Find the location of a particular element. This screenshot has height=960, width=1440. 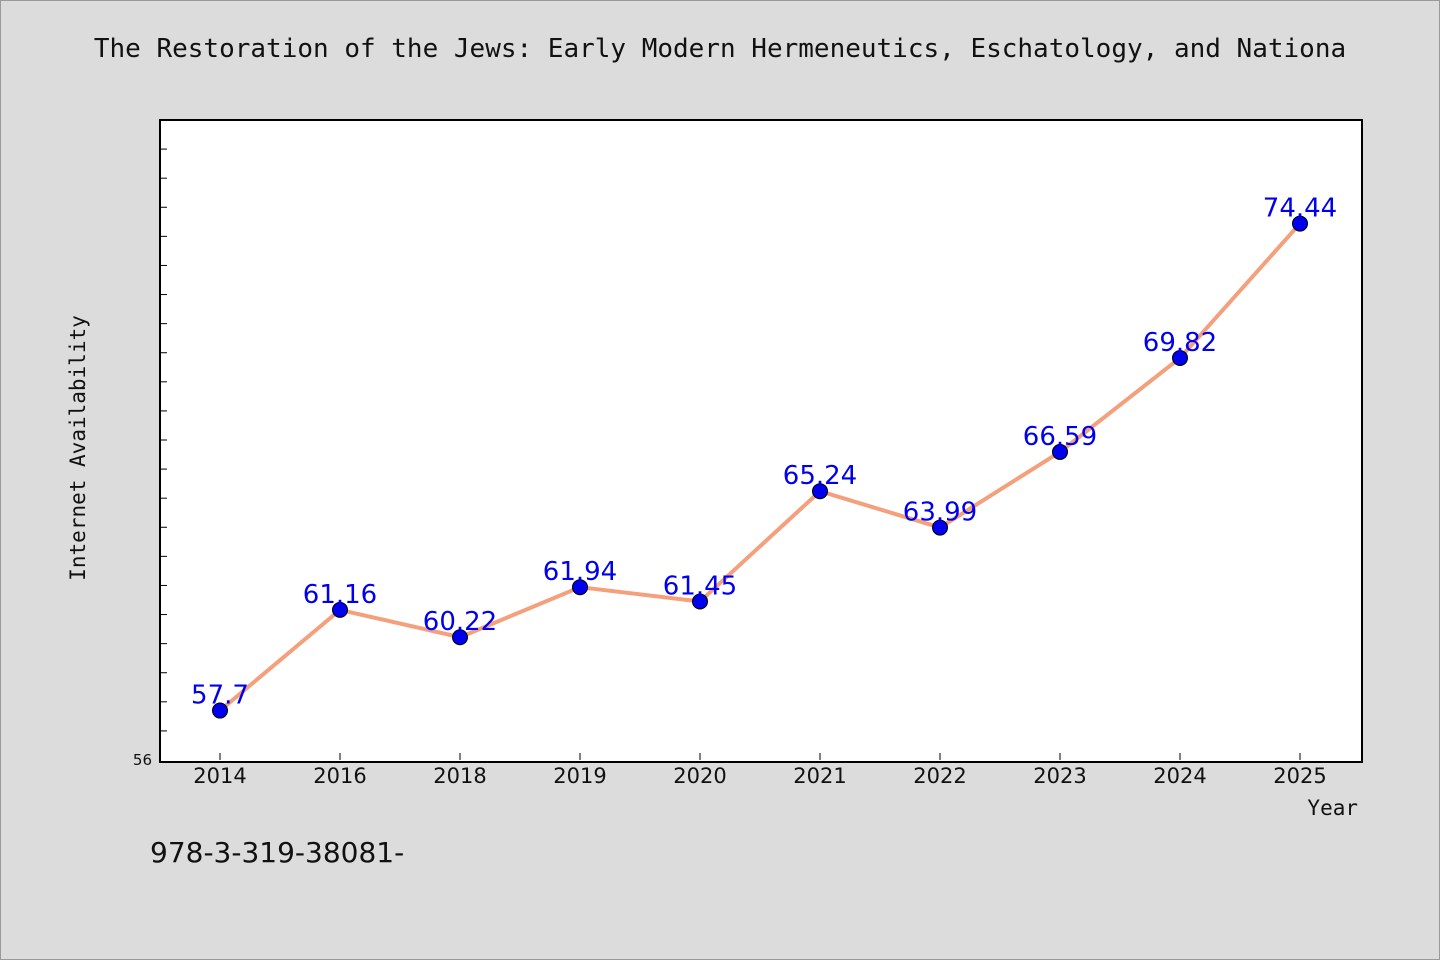

x-tick-label: 2022 is located at coordinates (939, 776).